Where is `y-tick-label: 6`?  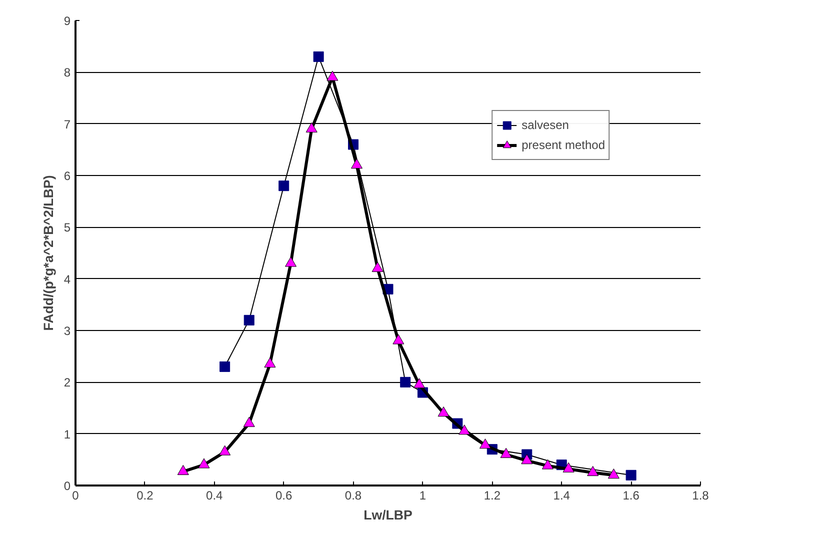
y-tick-label: 6 is located at coordinates (67, 176).